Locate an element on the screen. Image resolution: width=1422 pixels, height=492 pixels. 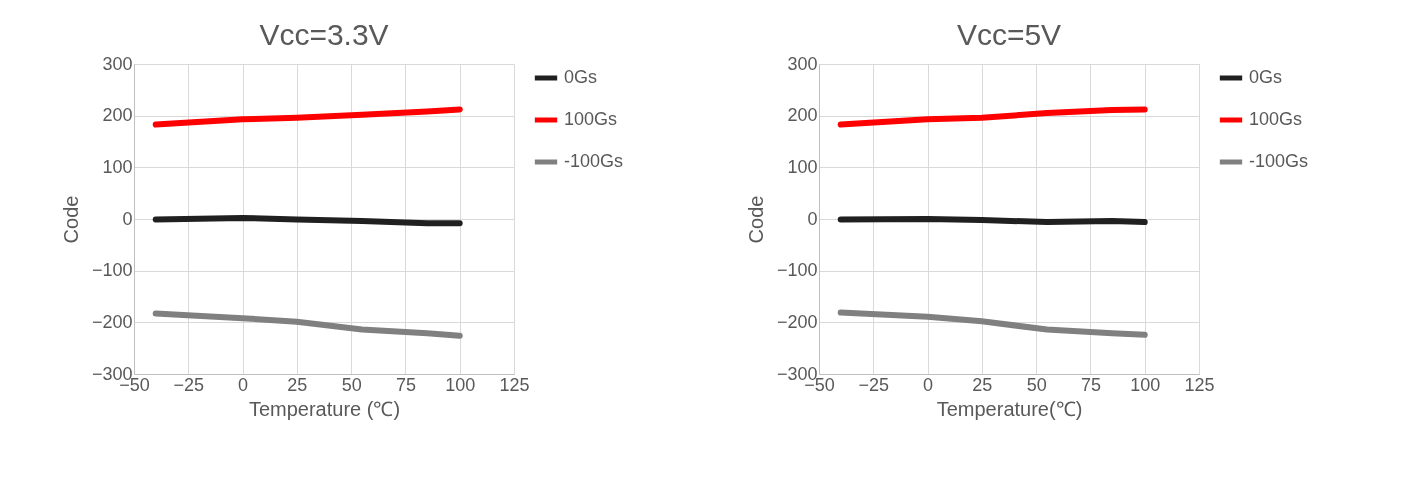
chart-title: Vcc=3.3V is located at coordinates (324, 34).